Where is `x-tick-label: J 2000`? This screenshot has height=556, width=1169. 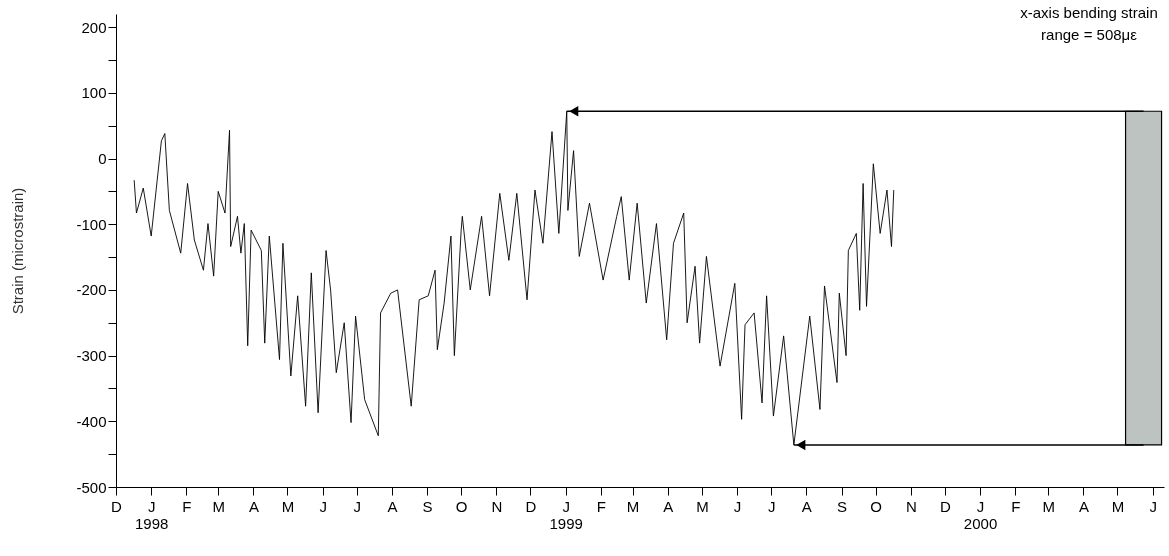 x-tick-label: J 2000 is located at coordinates (980, 514).